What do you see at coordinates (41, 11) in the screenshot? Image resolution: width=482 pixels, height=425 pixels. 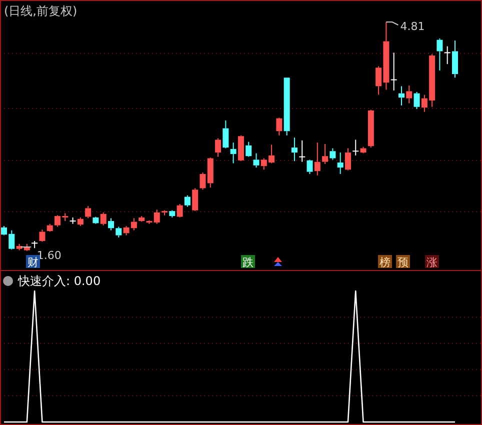 I see `chart-title: (日线,前复权)` at bounding box center [41, 11].